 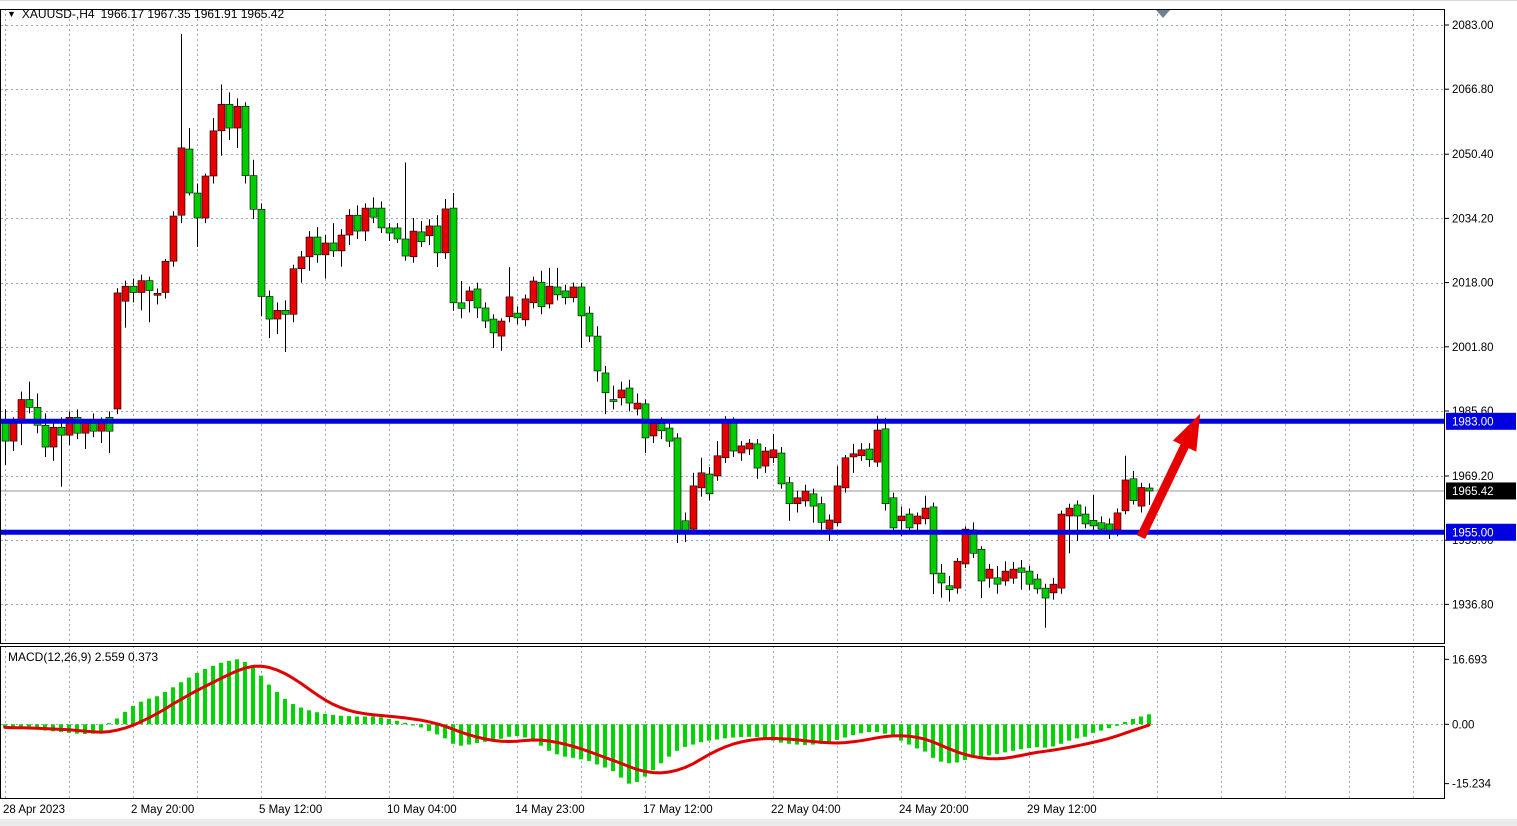 I want to click on trend-arrow, so click(x=1168, y=476).